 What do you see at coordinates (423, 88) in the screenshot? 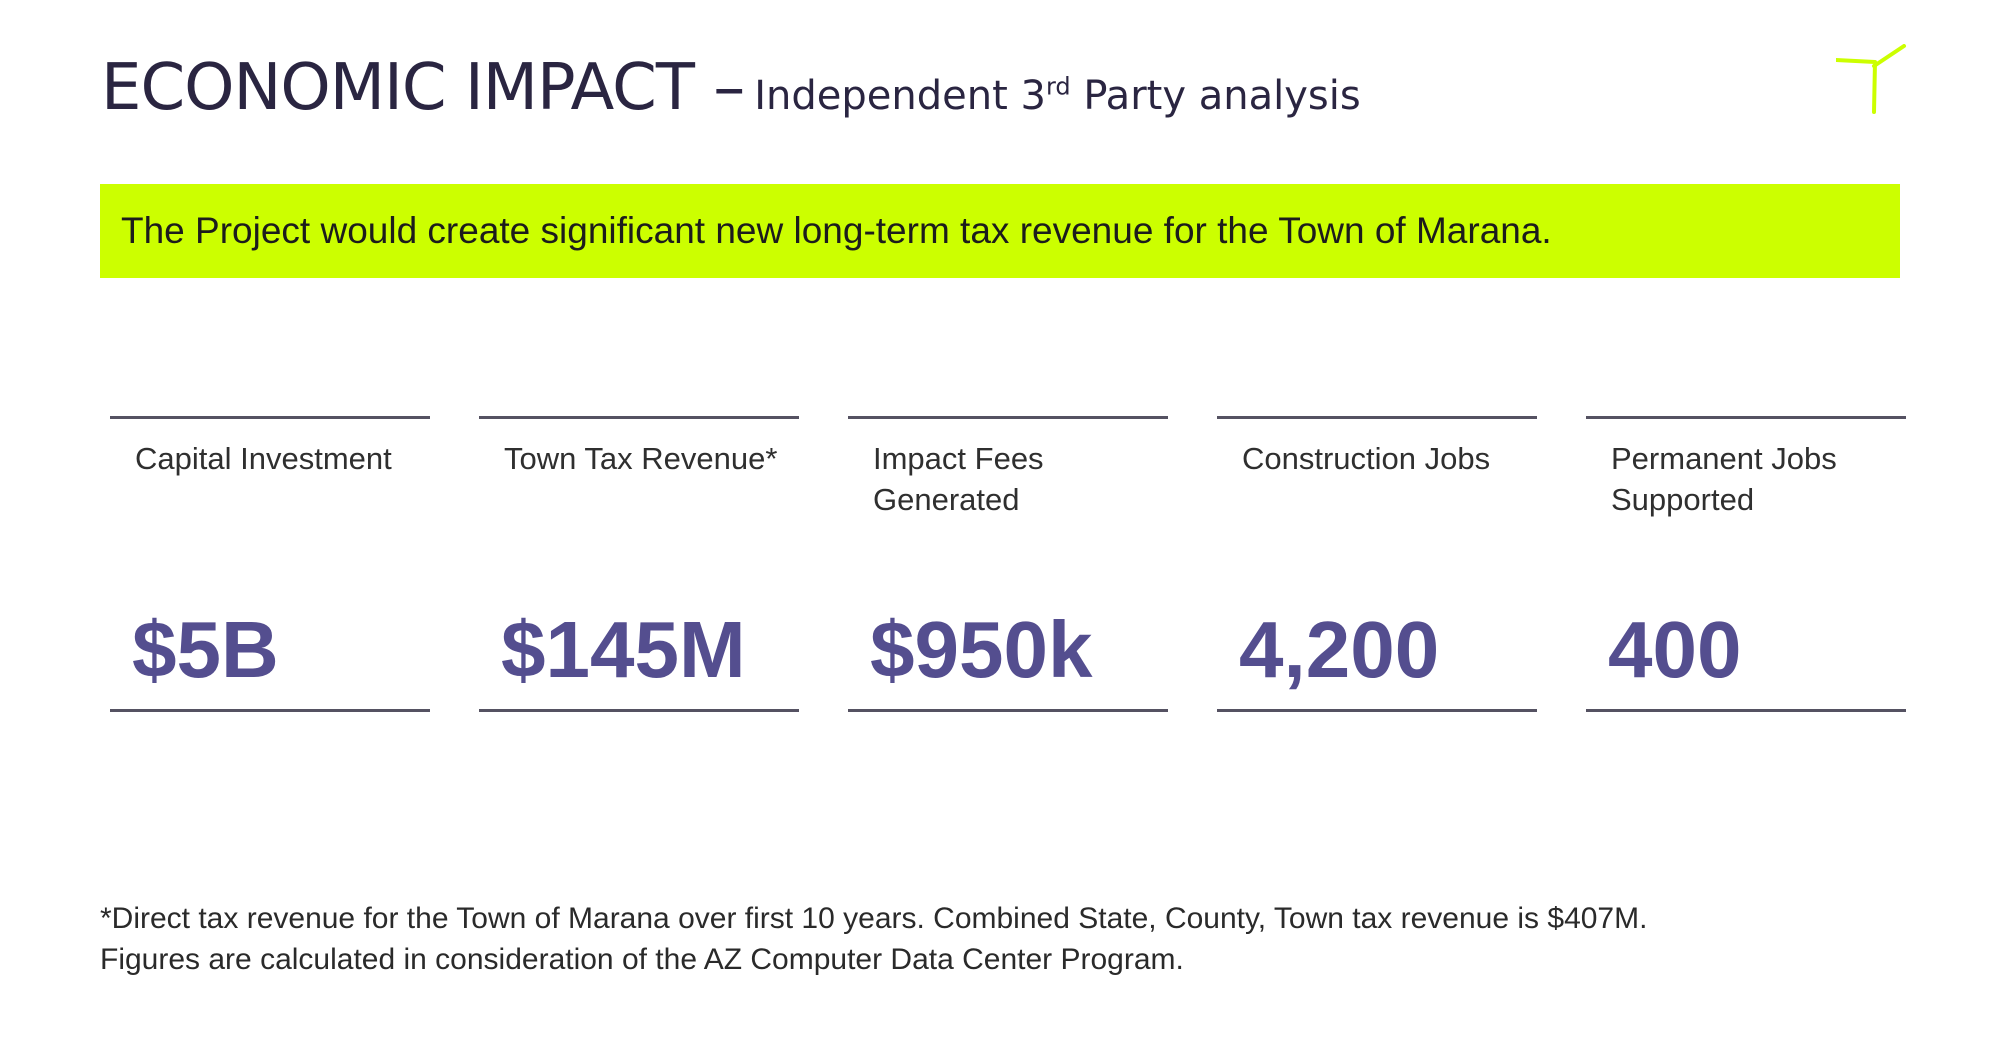
I see `title-main: ECONOMIC IMPACT –` at bounding box center [423, 88].